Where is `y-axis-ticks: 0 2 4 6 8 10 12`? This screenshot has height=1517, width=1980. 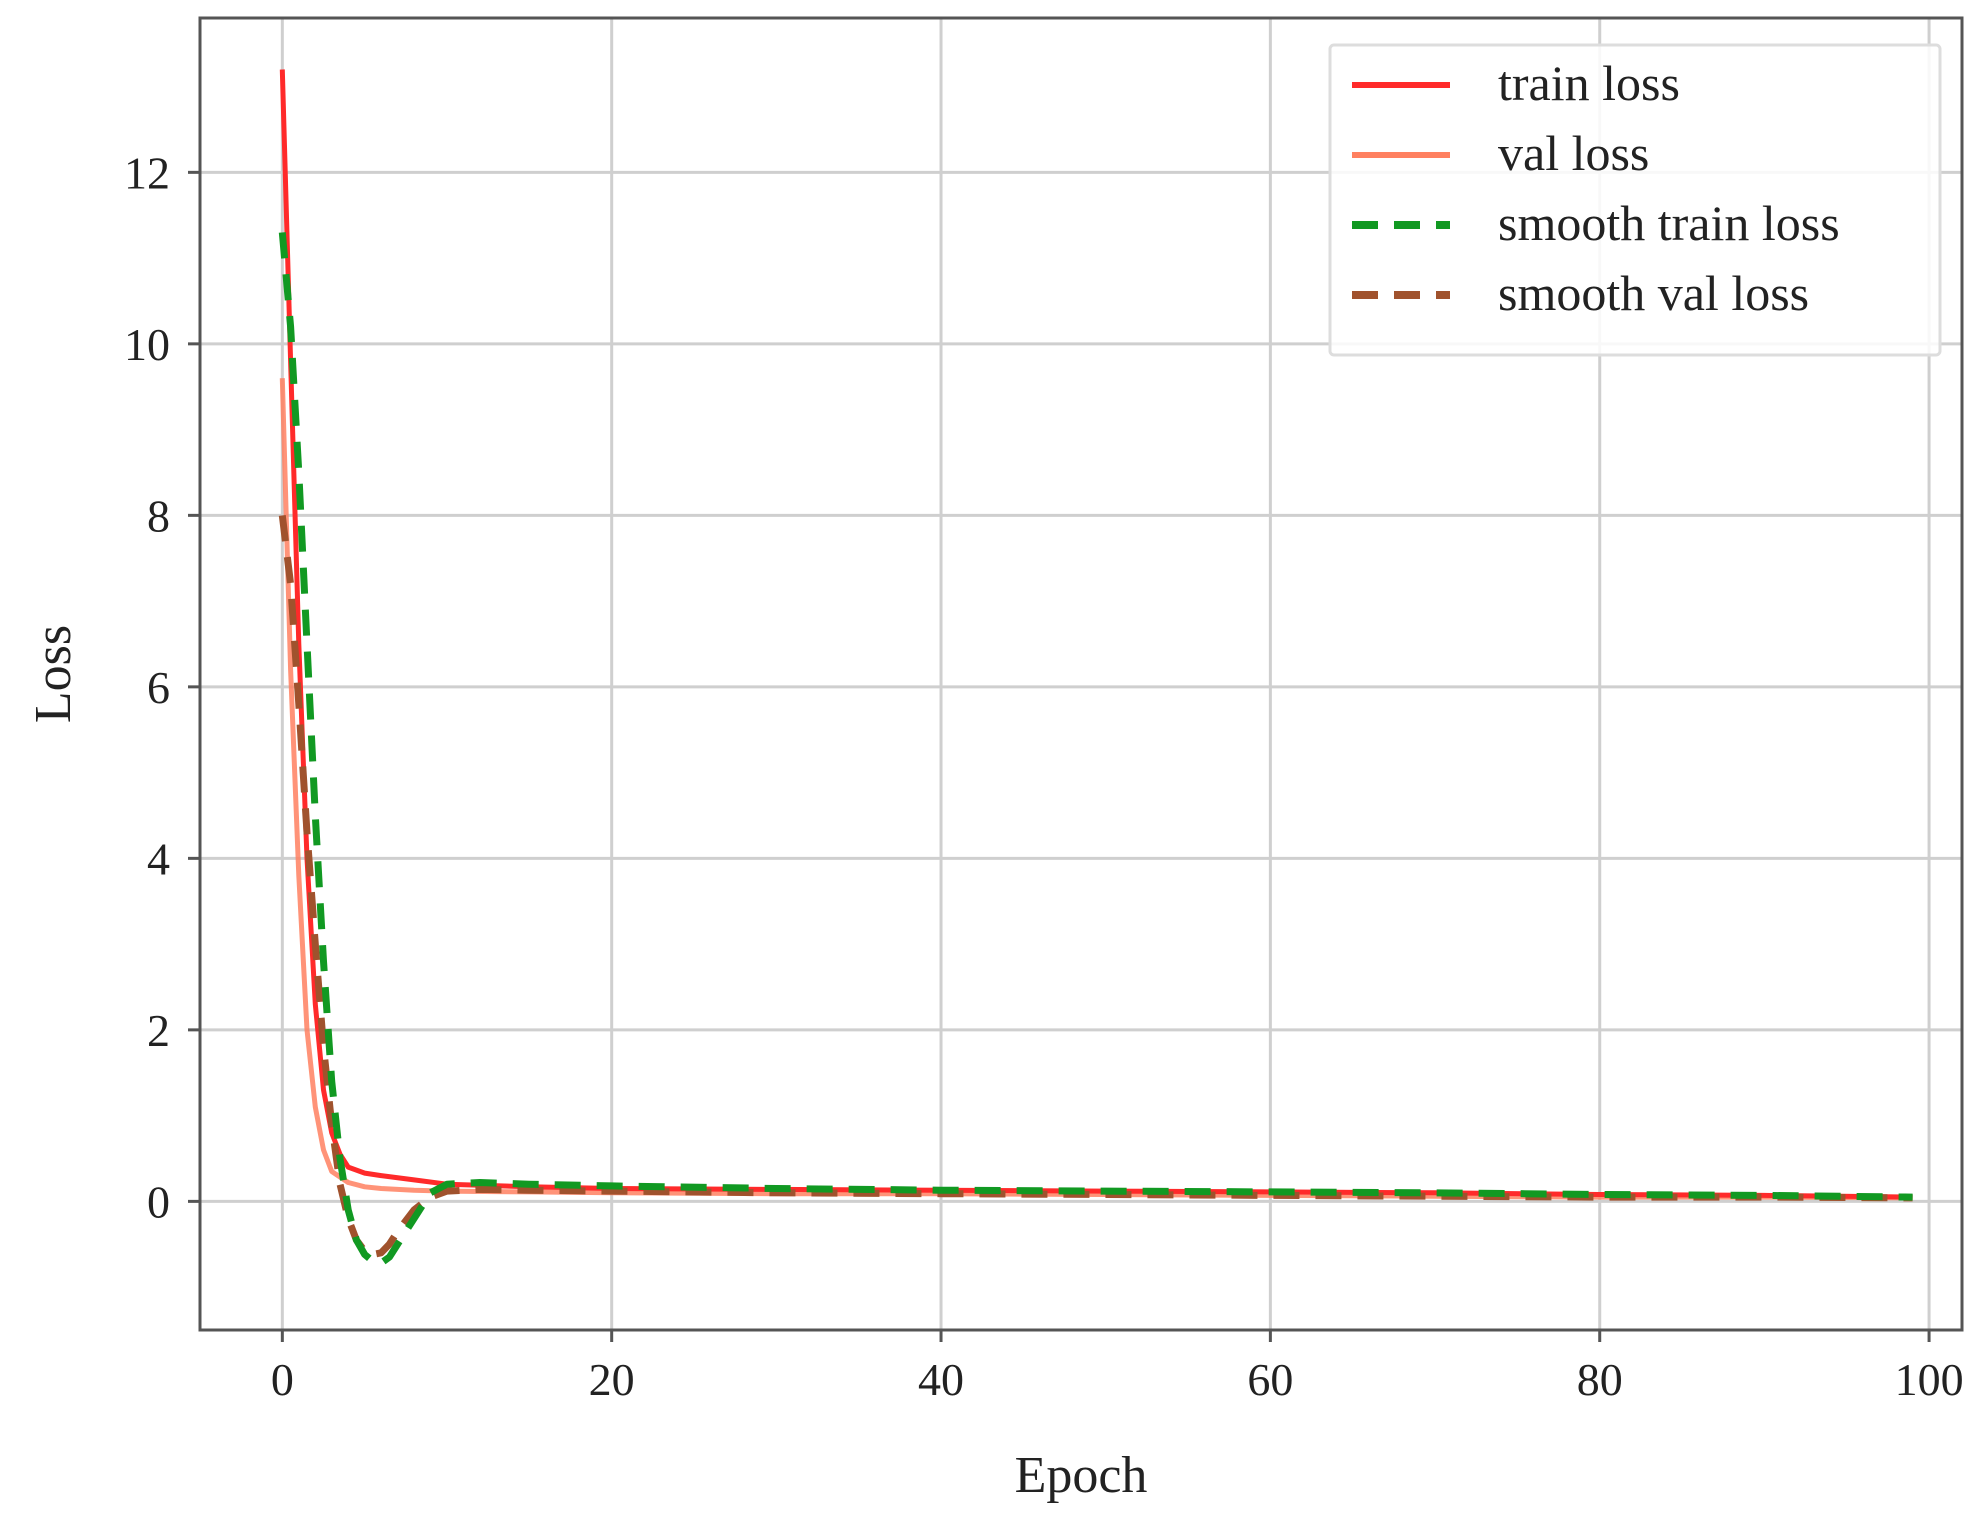
y-axis-ticks: 0 2 4 6 8 10 12 is located at coordinates (162, 687).